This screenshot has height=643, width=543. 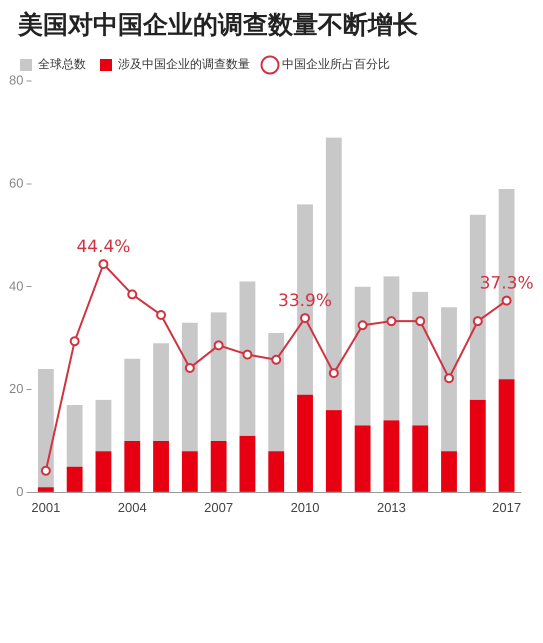 I want to click on data-label: 33.9%, so click(x=305, y=300).